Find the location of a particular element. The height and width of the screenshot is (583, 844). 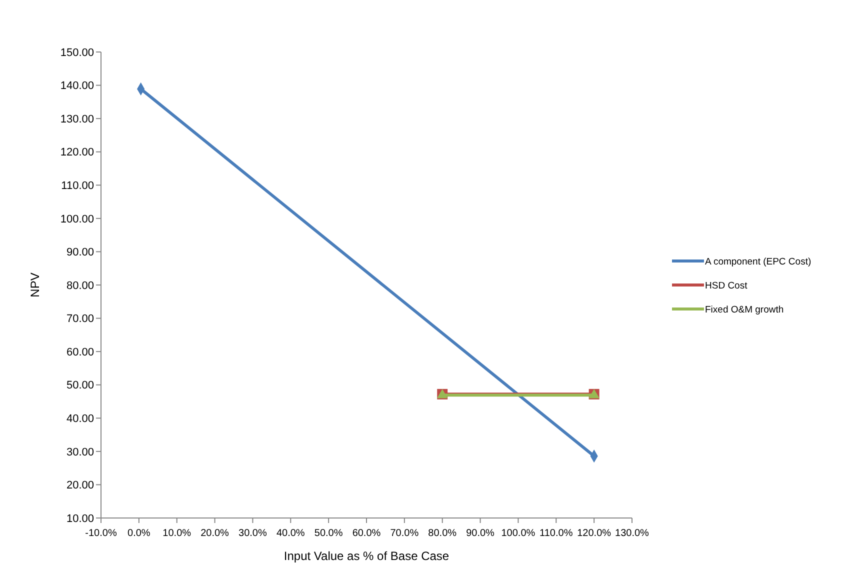

legend-label: A component (EPC Cost) is located at coordinates (758, 262).